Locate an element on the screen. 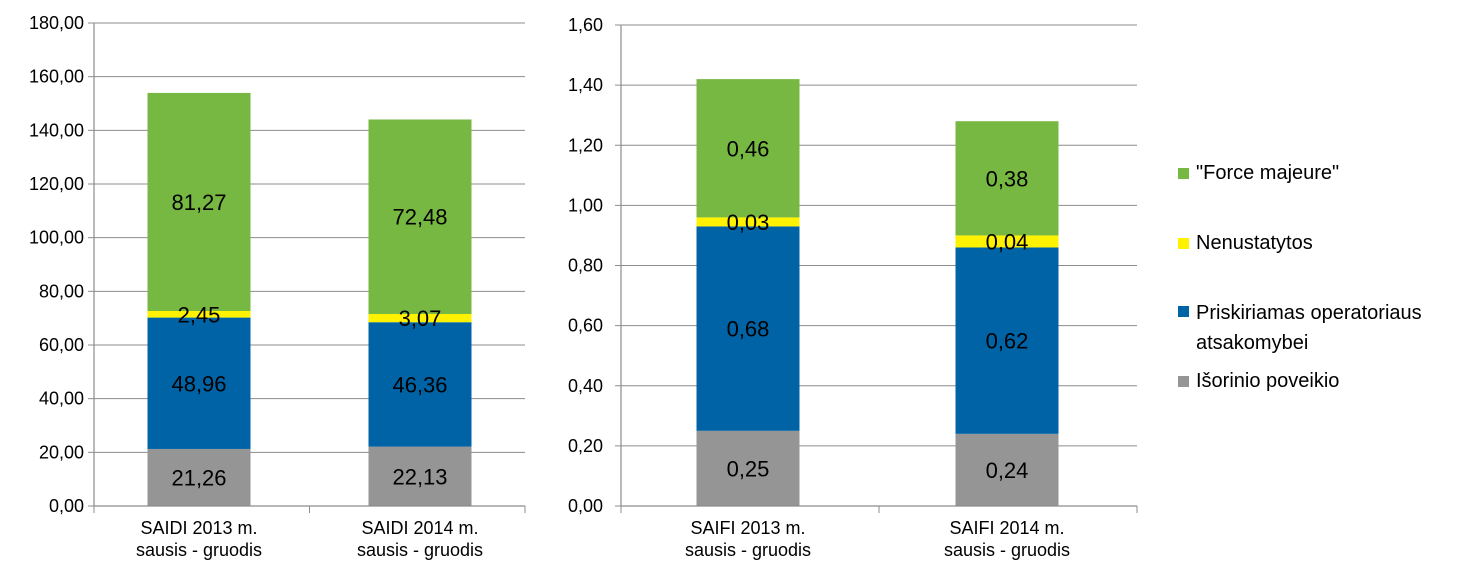 The width and height of the screenshot is (1477, 570). y-tick-label: 180,00 is located at coordinates (56, 23).